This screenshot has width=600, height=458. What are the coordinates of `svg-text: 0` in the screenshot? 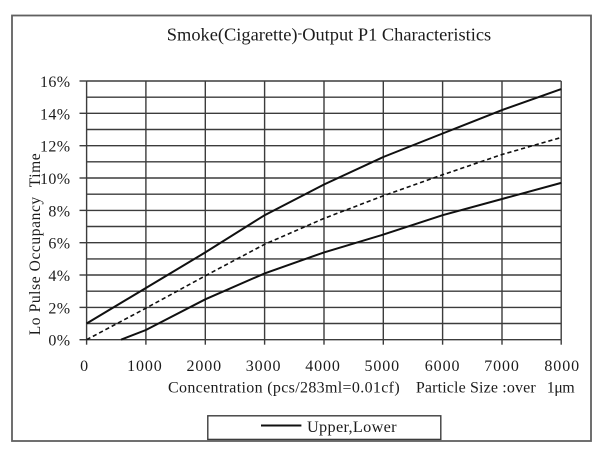 It's located at (84, 366).